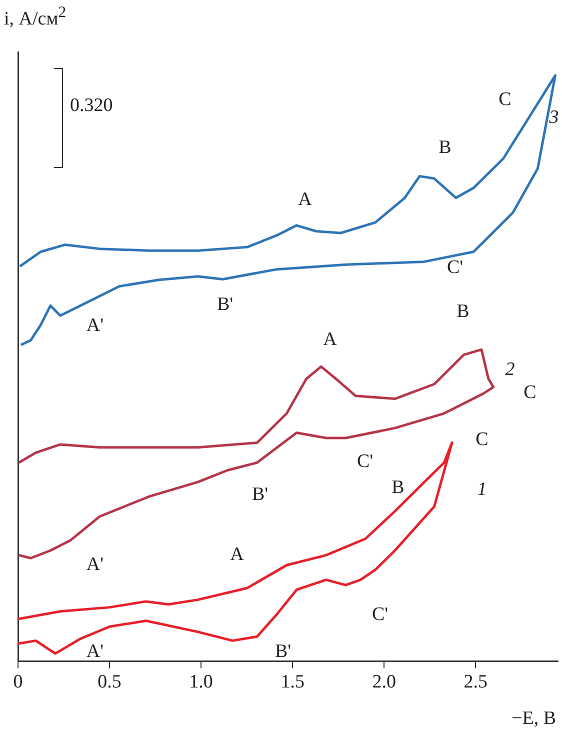 The height and width of the screenshot is (737, 562). I want to click on annotation: 2, so click(510, 369).